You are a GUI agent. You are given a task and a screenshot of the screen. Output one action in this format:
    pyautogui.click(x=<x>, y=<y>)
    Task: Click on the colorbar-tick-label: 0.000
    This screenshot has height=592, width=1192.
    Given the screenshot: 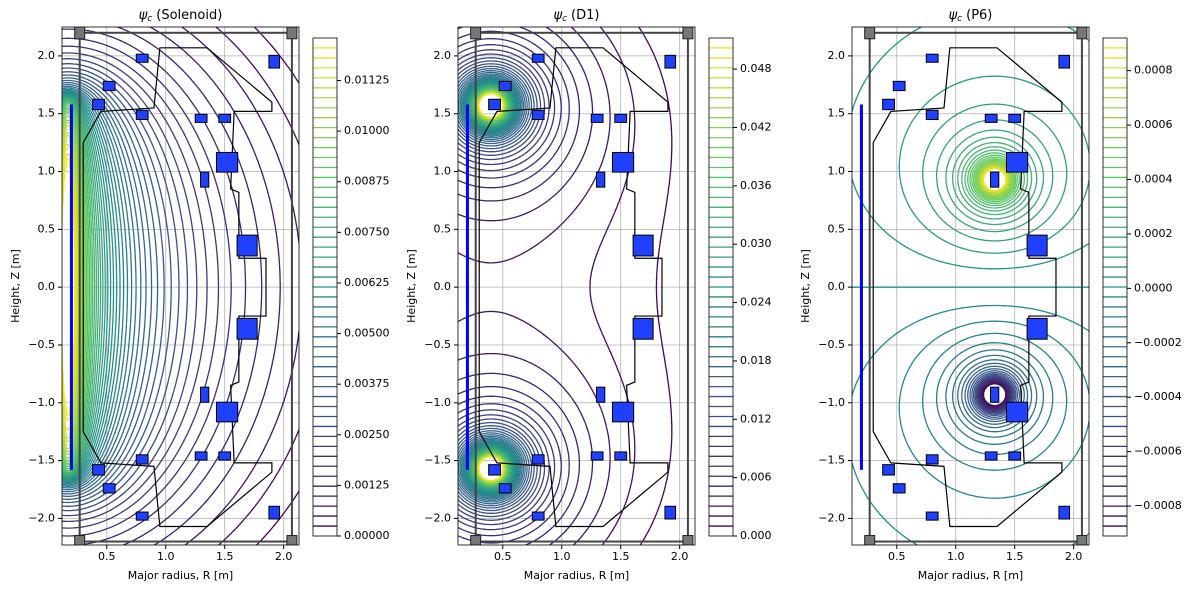 What is the action you would take?
    pyautogui.click(x=756, y=535)
    